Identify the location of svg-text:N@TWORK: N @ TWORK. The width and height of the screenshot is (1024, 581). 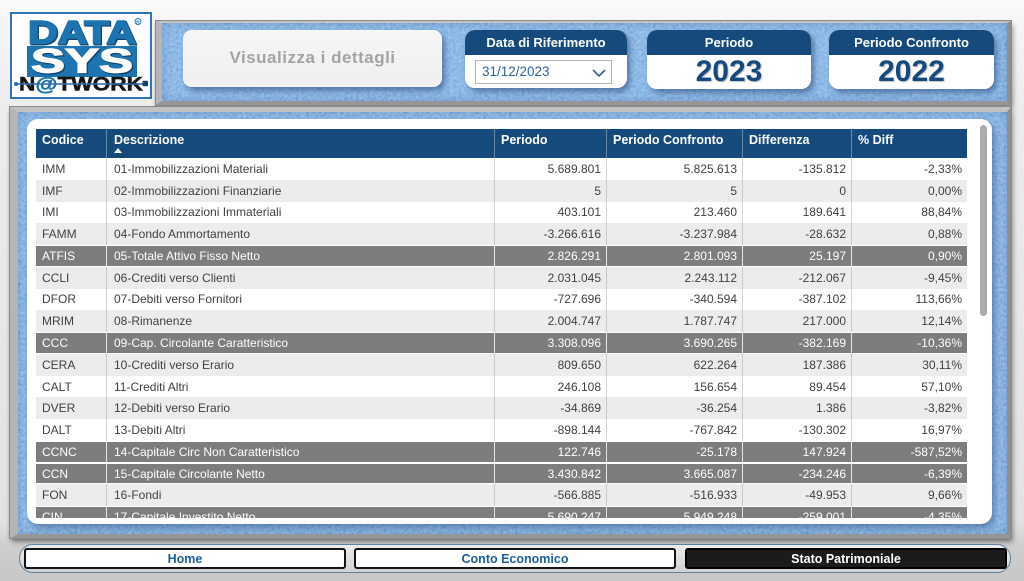
(81, 85).